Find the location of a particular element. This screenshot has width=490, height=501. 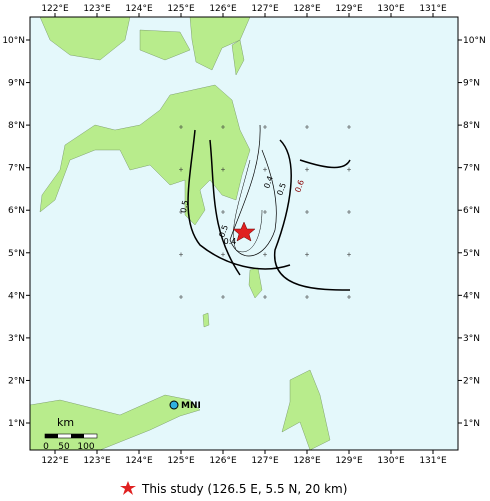

scale-unit: km is located at coordinates (65, 422).